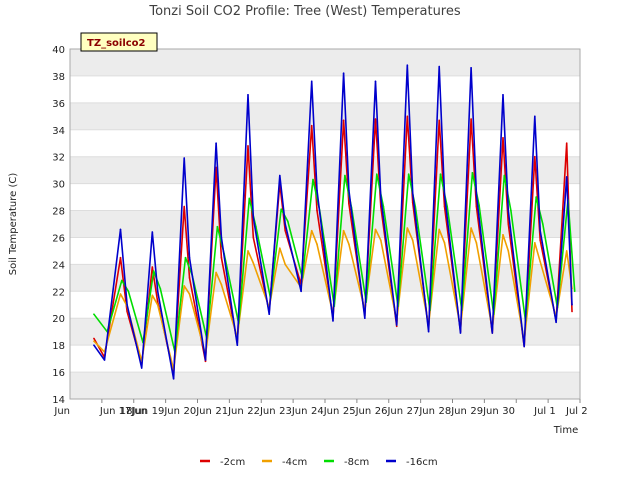 This screenshot has width=640, height=480. What do you see at coordinates (294, 462) in the screenshot?
I see `legend-label: -4cm` at bounding box center [294, 462].